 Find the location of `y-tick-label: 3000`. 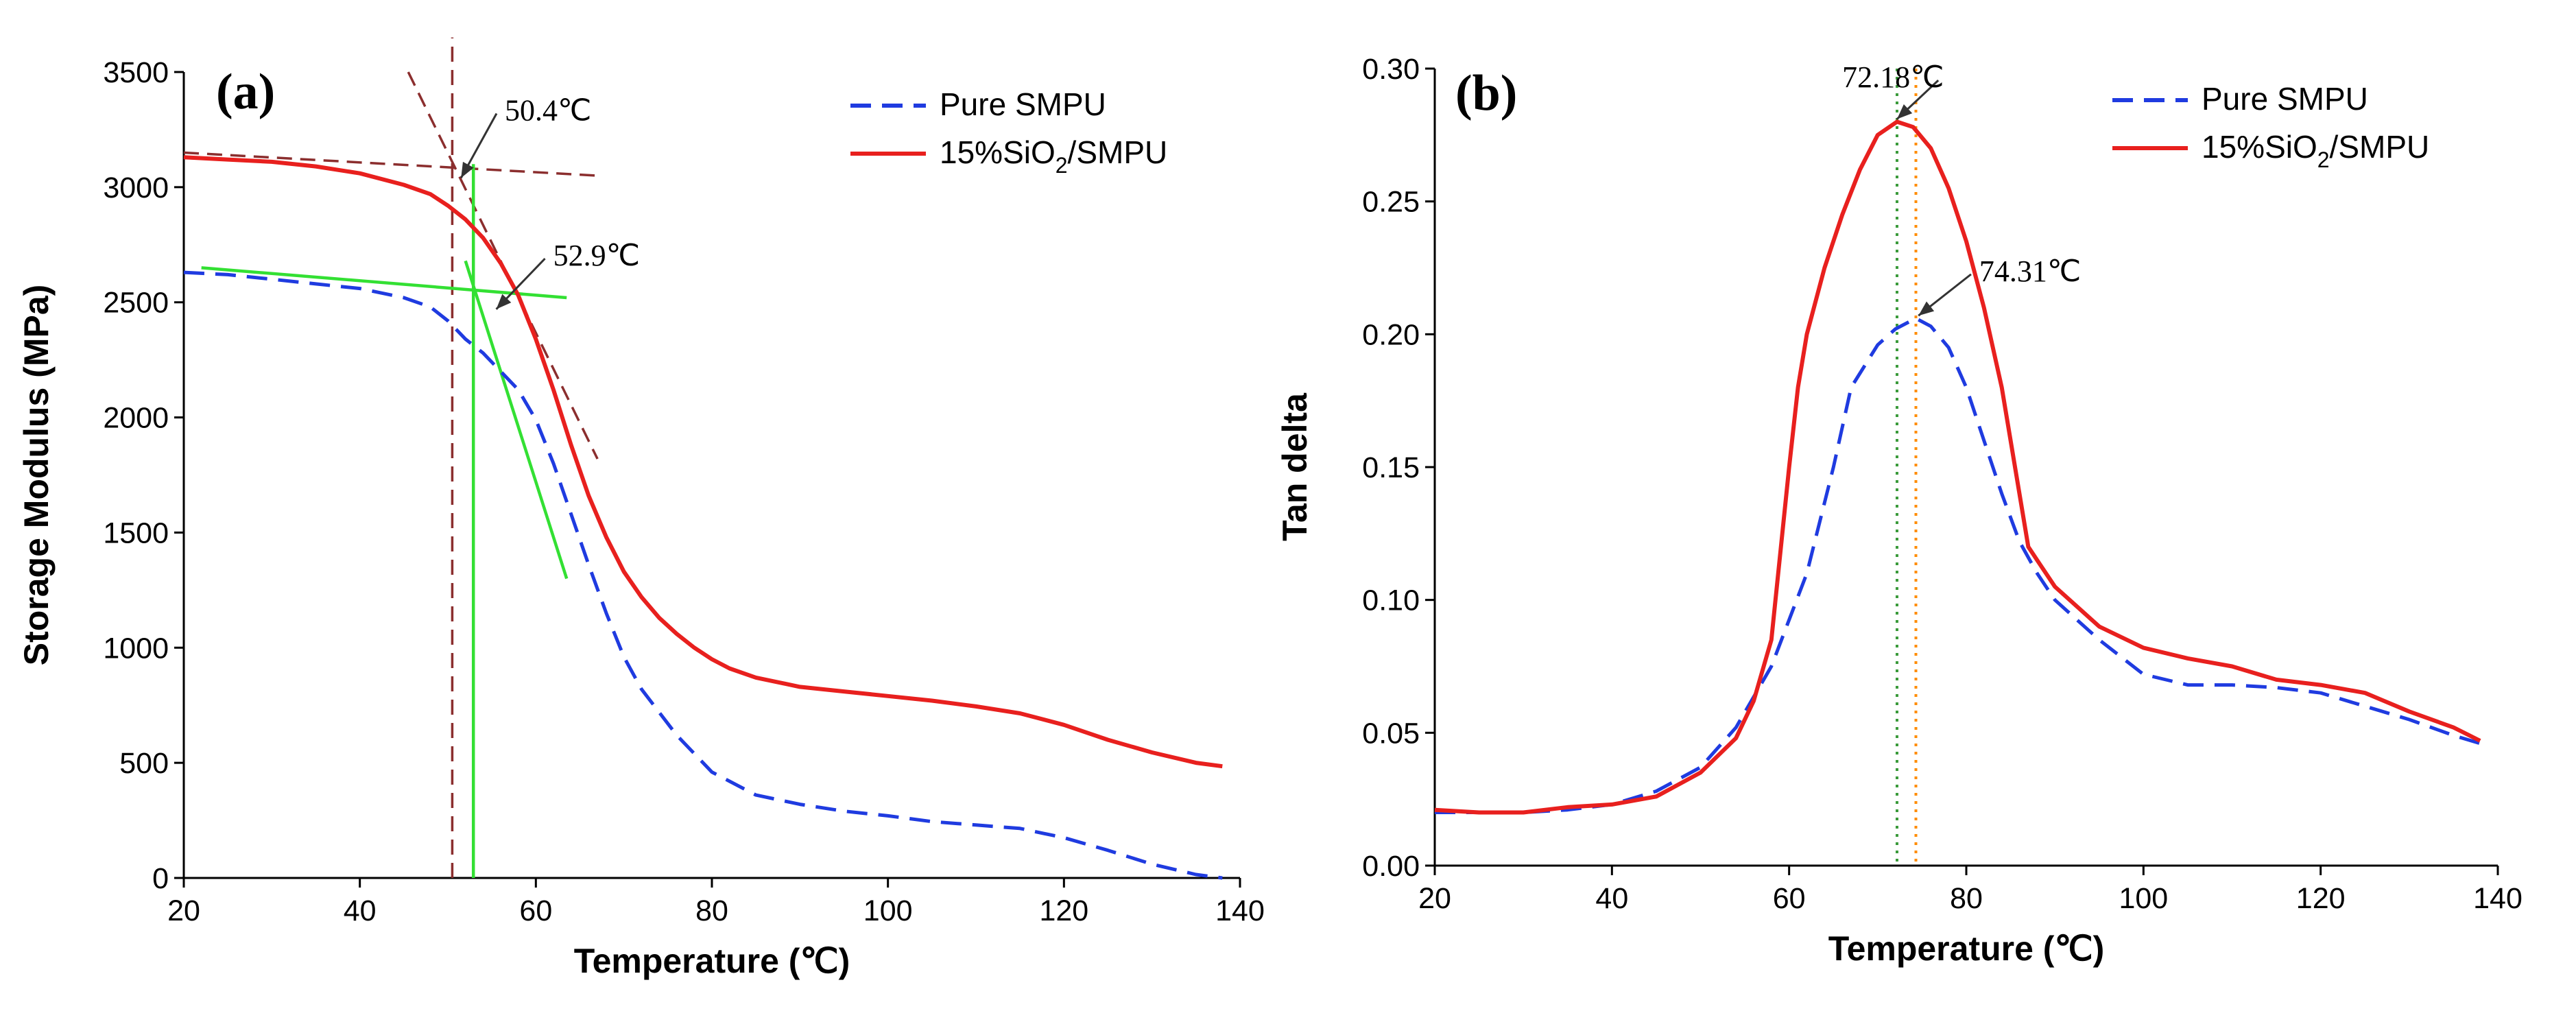

y-tick-label: 3000 is located at coordinates (136, 188).